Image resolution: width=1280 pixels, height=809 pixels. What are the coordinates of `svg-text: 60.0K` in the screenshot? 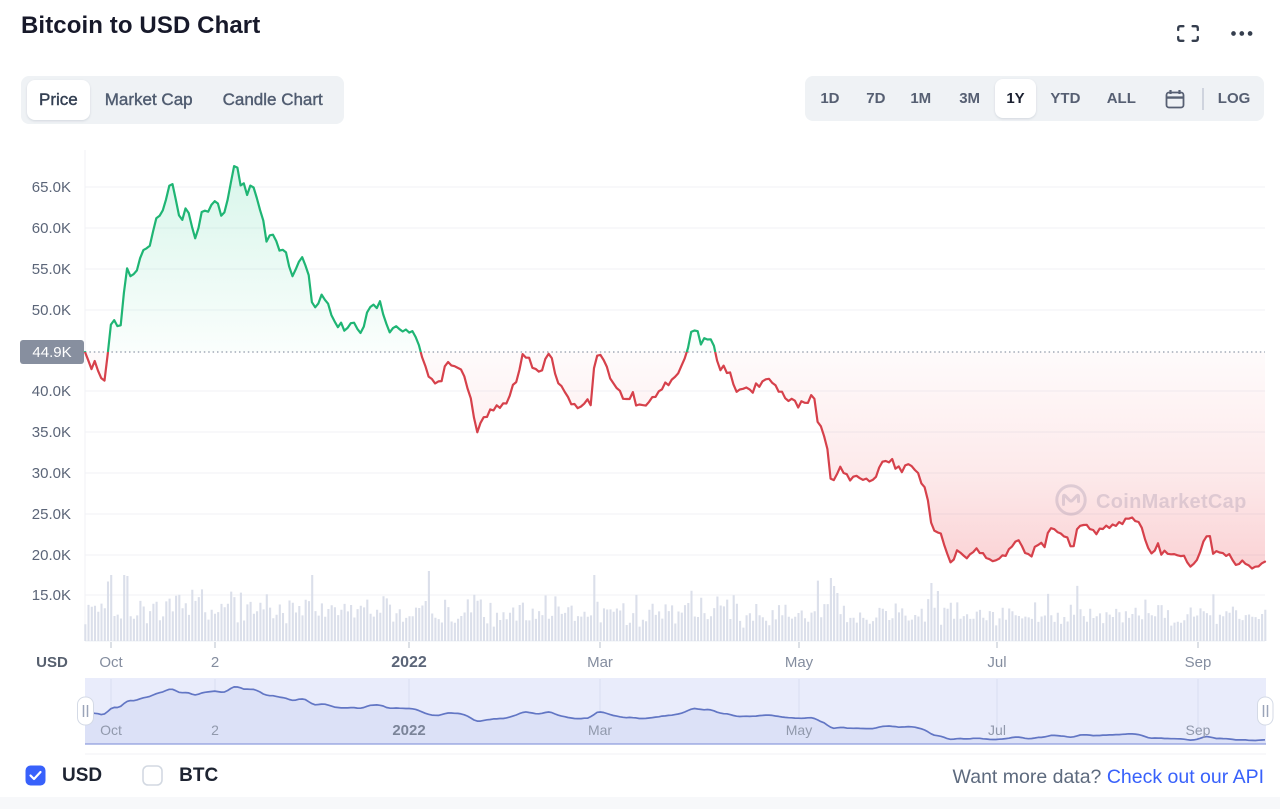 It's located at (51, 228).